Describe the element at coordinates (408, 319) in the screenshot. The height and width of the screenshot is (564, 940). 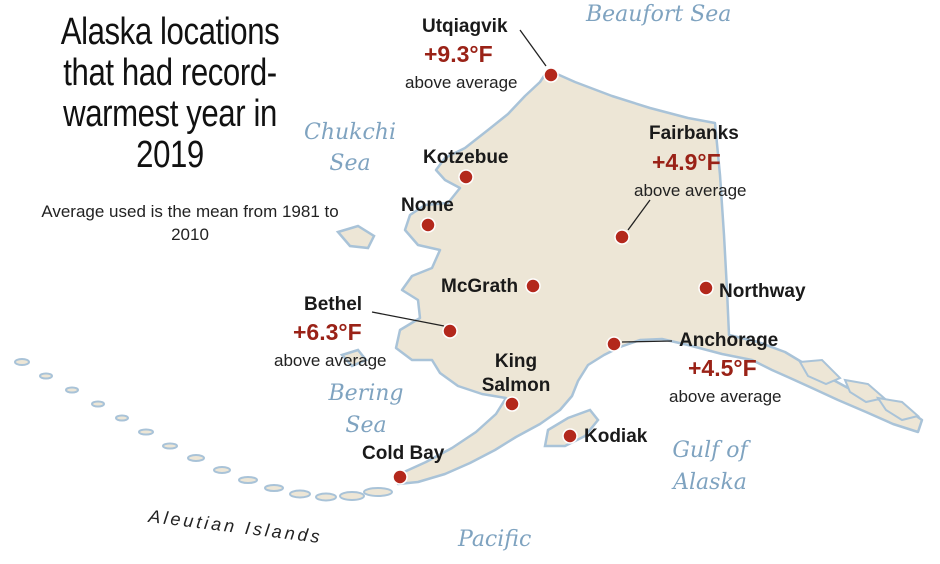
I see `leader-bethel` at that location.